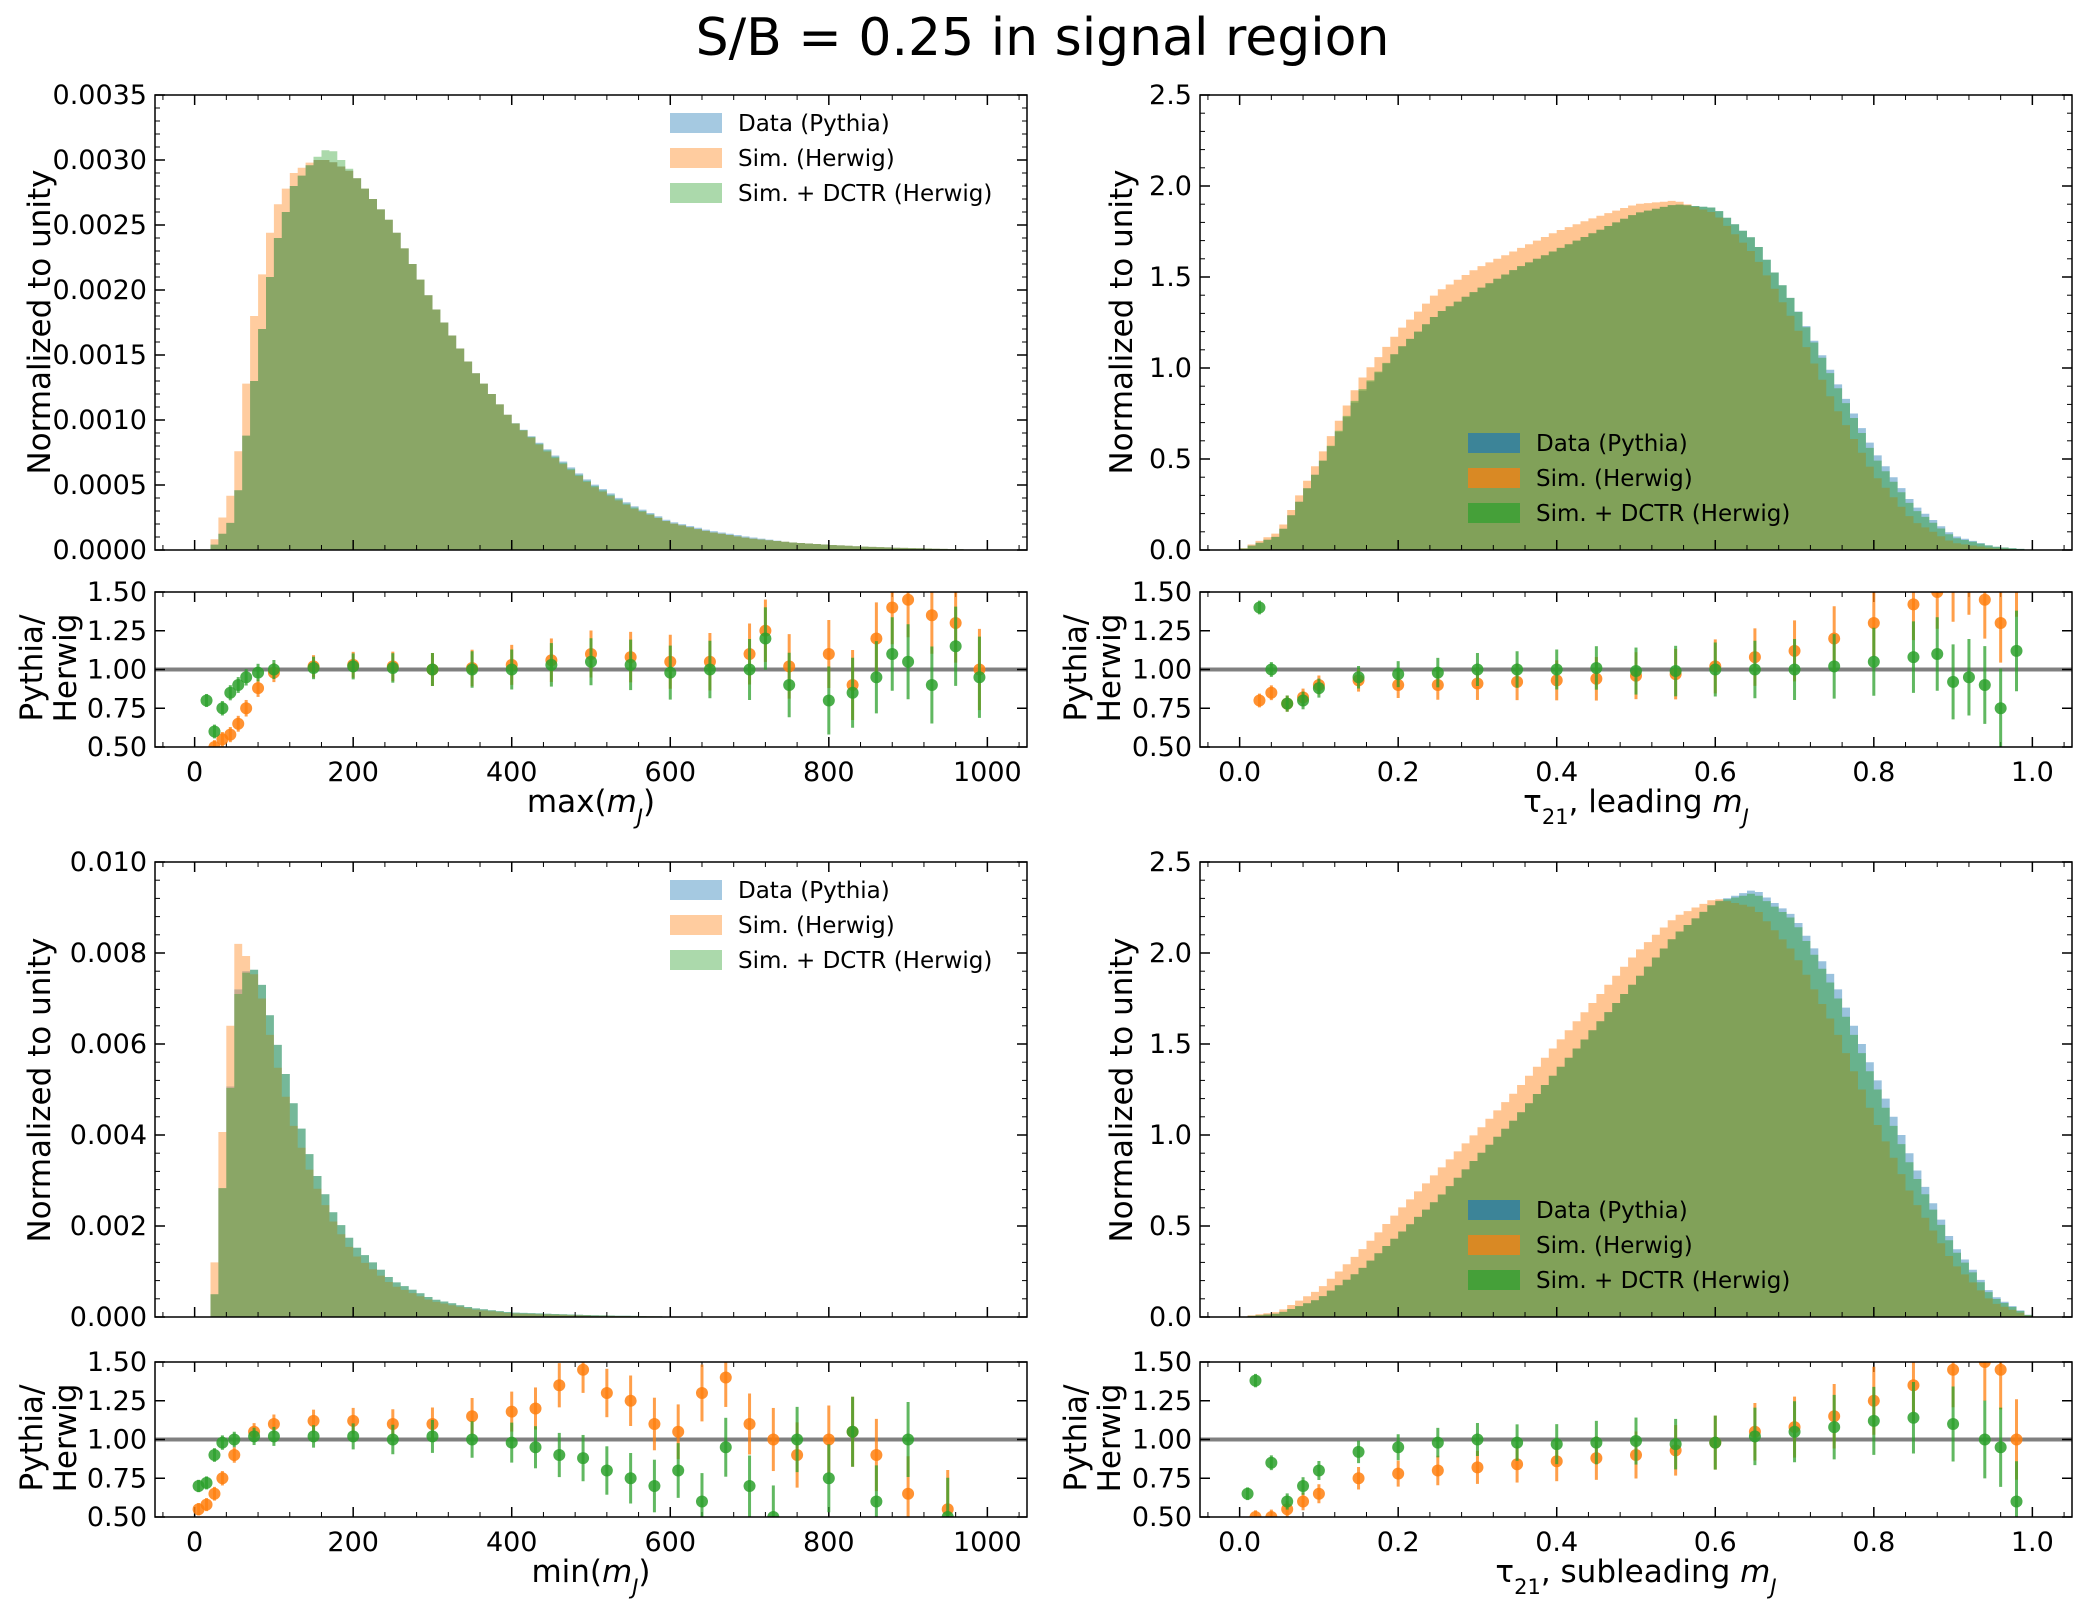 The width and height of the screenshot is (2085, 1606). I want to click on ytick-label: 0.0000, so click(100, 550).